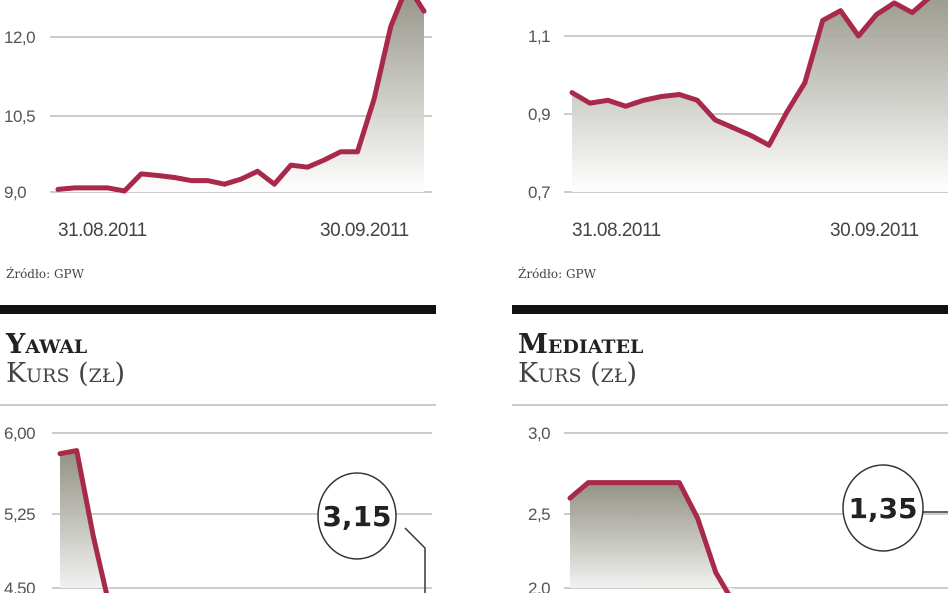  Describe the element at coordinates (19, 514) in the screenshot. I see `y-tick-label: 5,25` at that location.